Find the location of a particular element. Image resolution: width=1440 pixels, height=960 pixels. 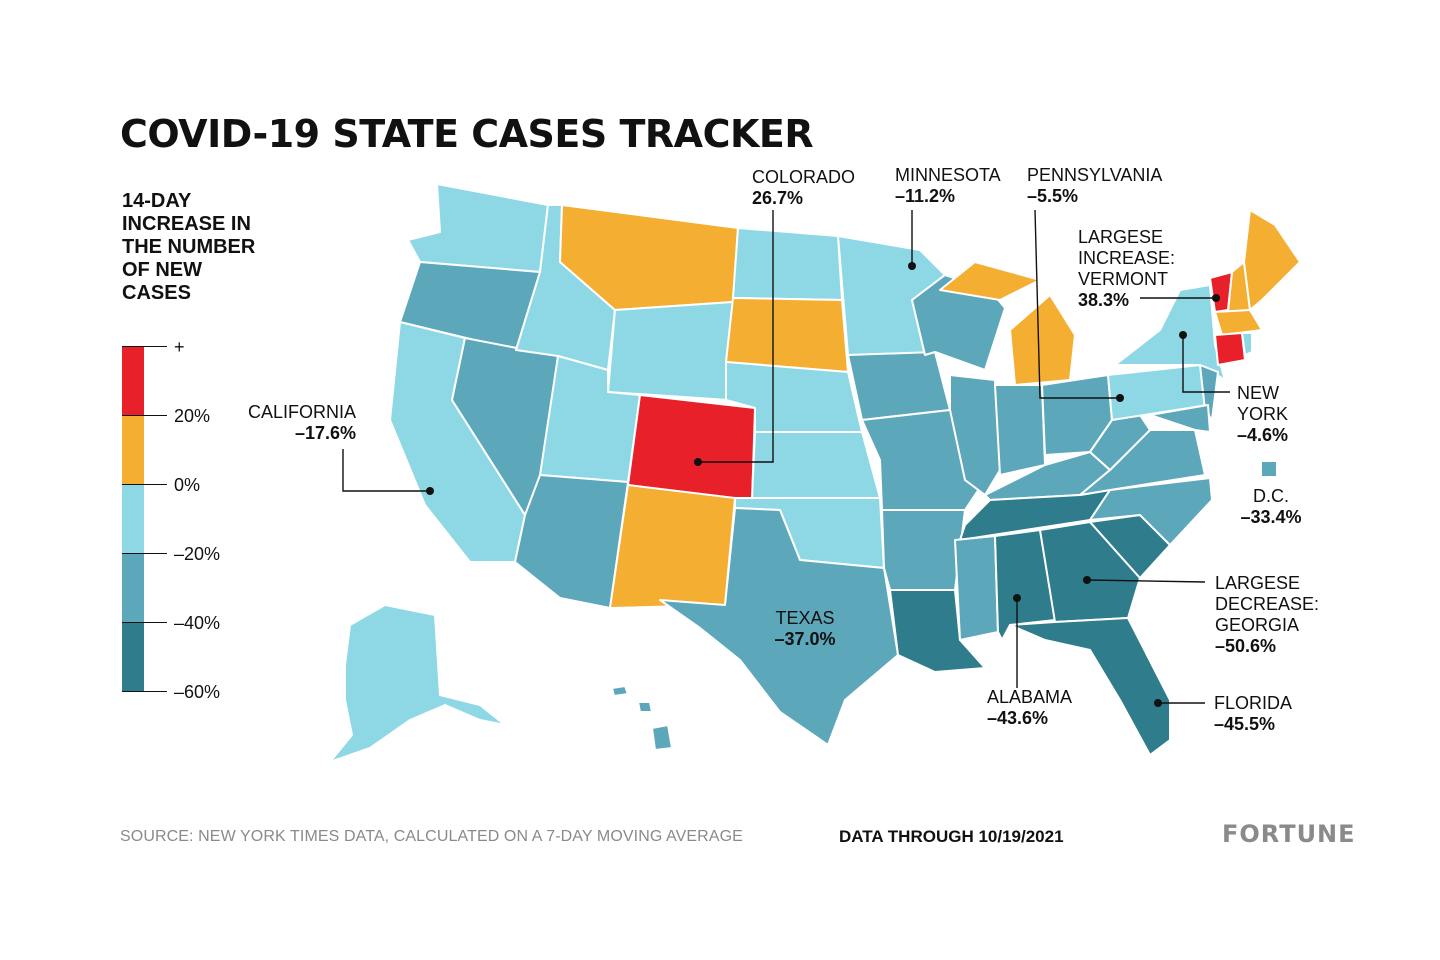

callout-name: VERMONT is located at coordinates (1123, 279).